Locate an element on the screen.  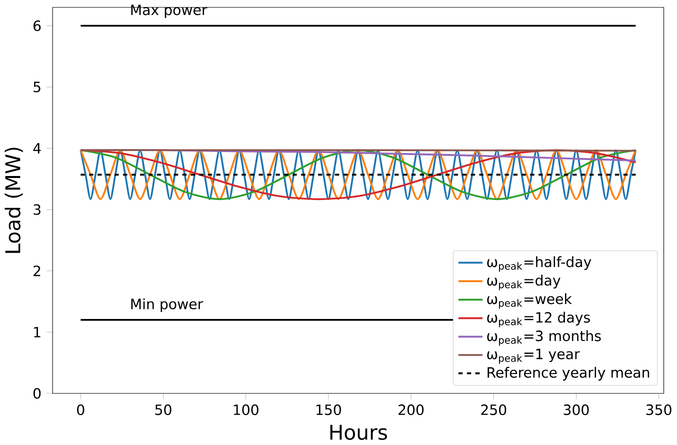
x-tick-label: 50 is located at coordinates (163, 410).